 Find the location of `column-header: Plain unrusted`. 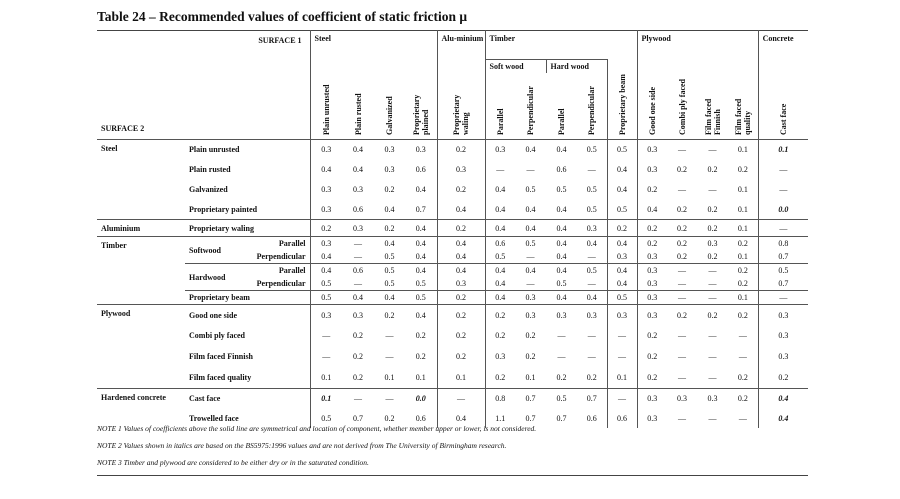

column-header: Plain unrusted is located at coordinates (326, 99).